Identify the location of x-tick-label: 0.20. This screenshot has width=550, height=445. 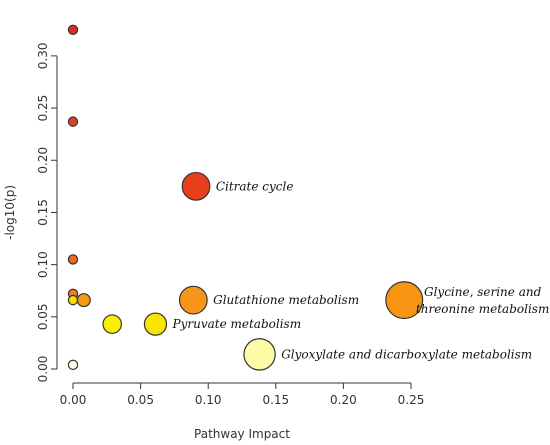
(343, 400).